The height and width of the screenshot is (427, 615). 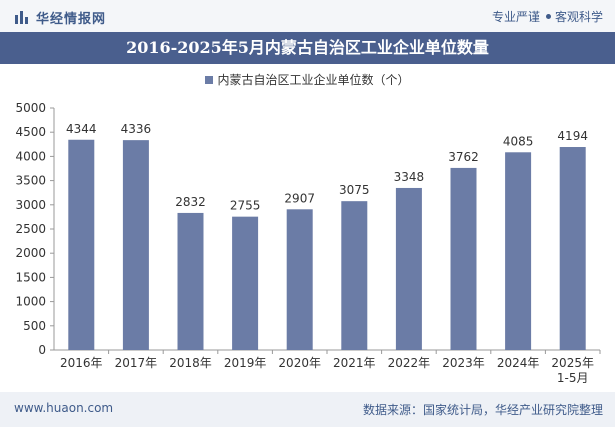 What do you see at coordinates (190, 363) in the screenshot?
I see `x-tick-label: 2018年` at bounding box center [190, 363].